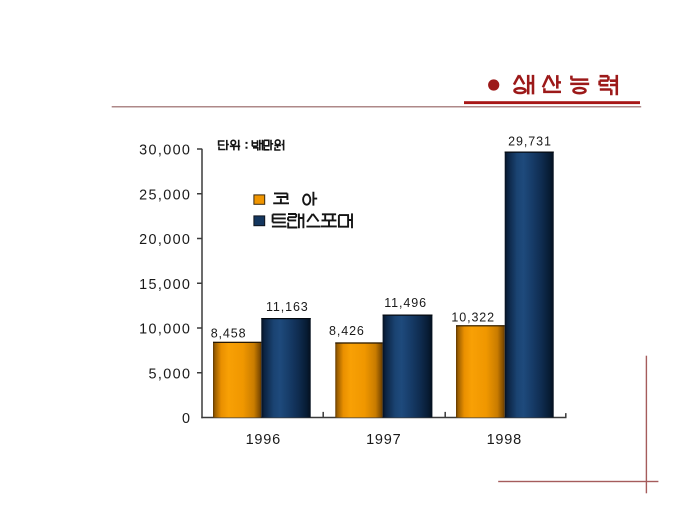  Describe the element at coordinates (405, 303) in the screenshot. I see `svg-text: 11,496` at that location.